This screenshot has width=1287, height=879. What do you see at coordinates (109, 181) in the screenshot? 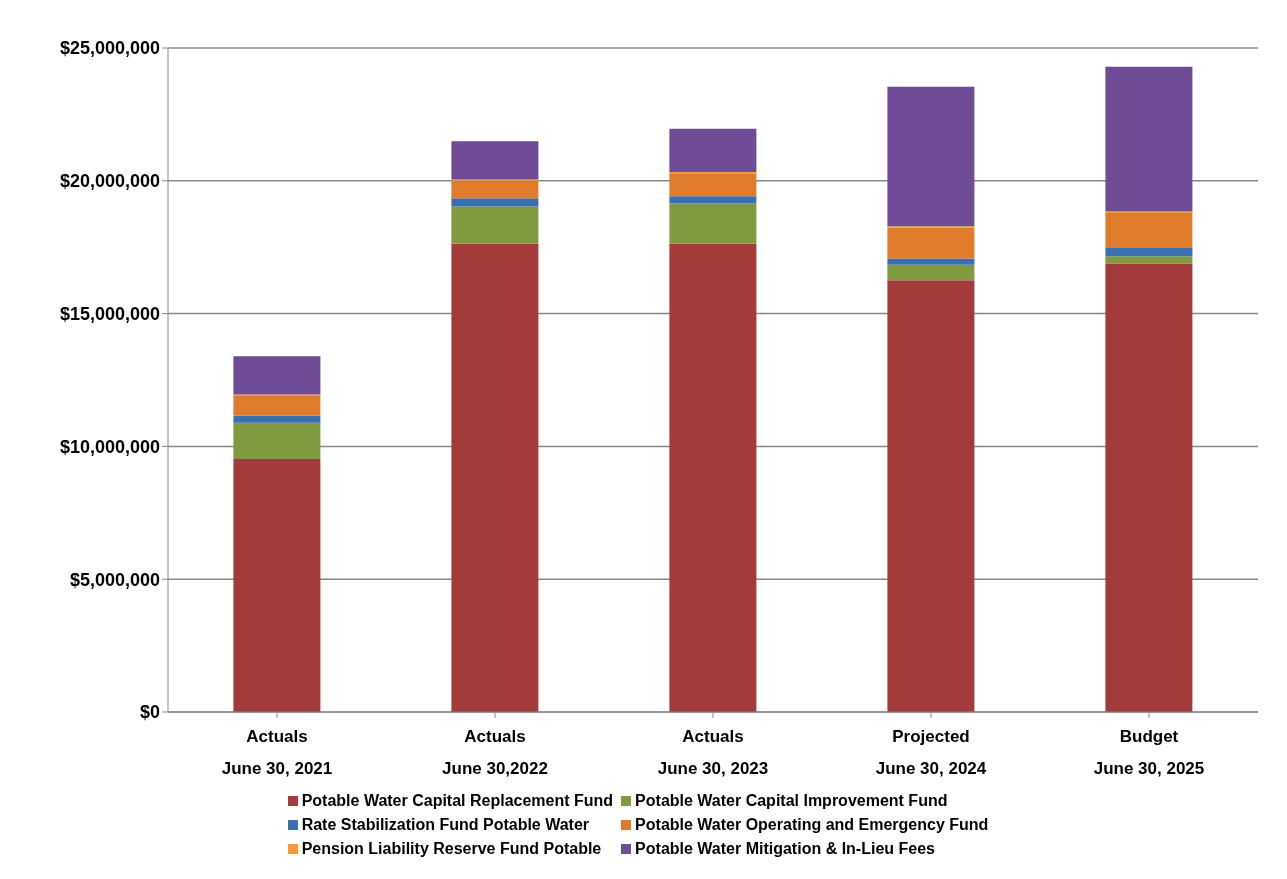
I see `y-tick-label: $20,000,000` at bounding box center [109, 181].